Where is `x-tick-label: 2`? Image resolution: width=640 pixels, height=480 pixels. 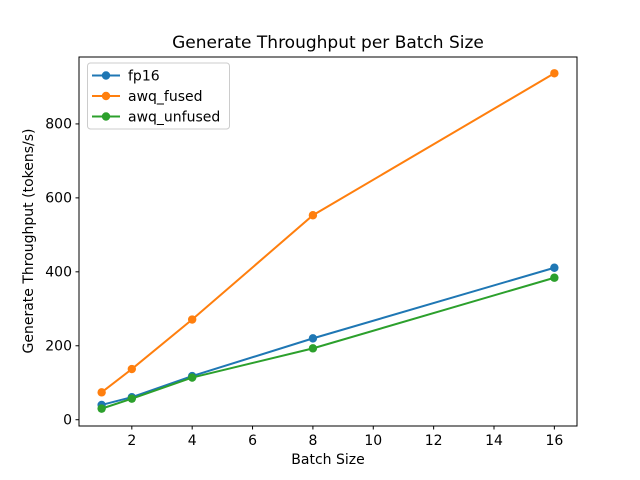 x-tick-label: 2 is located at coordinates (131, 441).